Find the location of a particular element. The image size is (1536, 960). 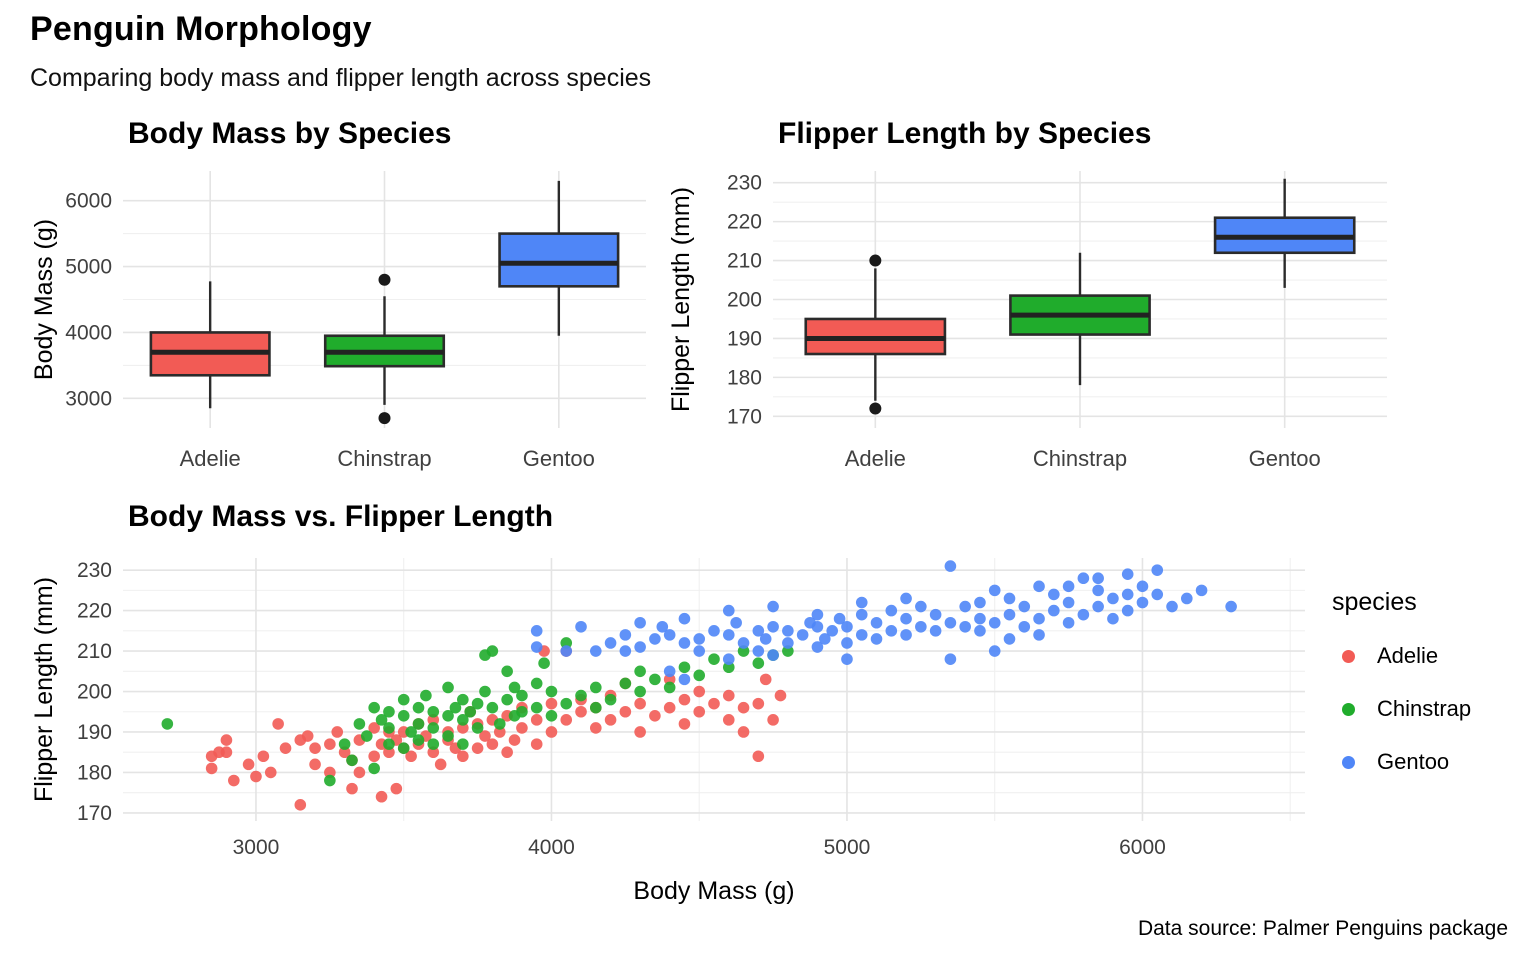

legend-item-adelie: Adelie is located at coordinates (1428, 656).